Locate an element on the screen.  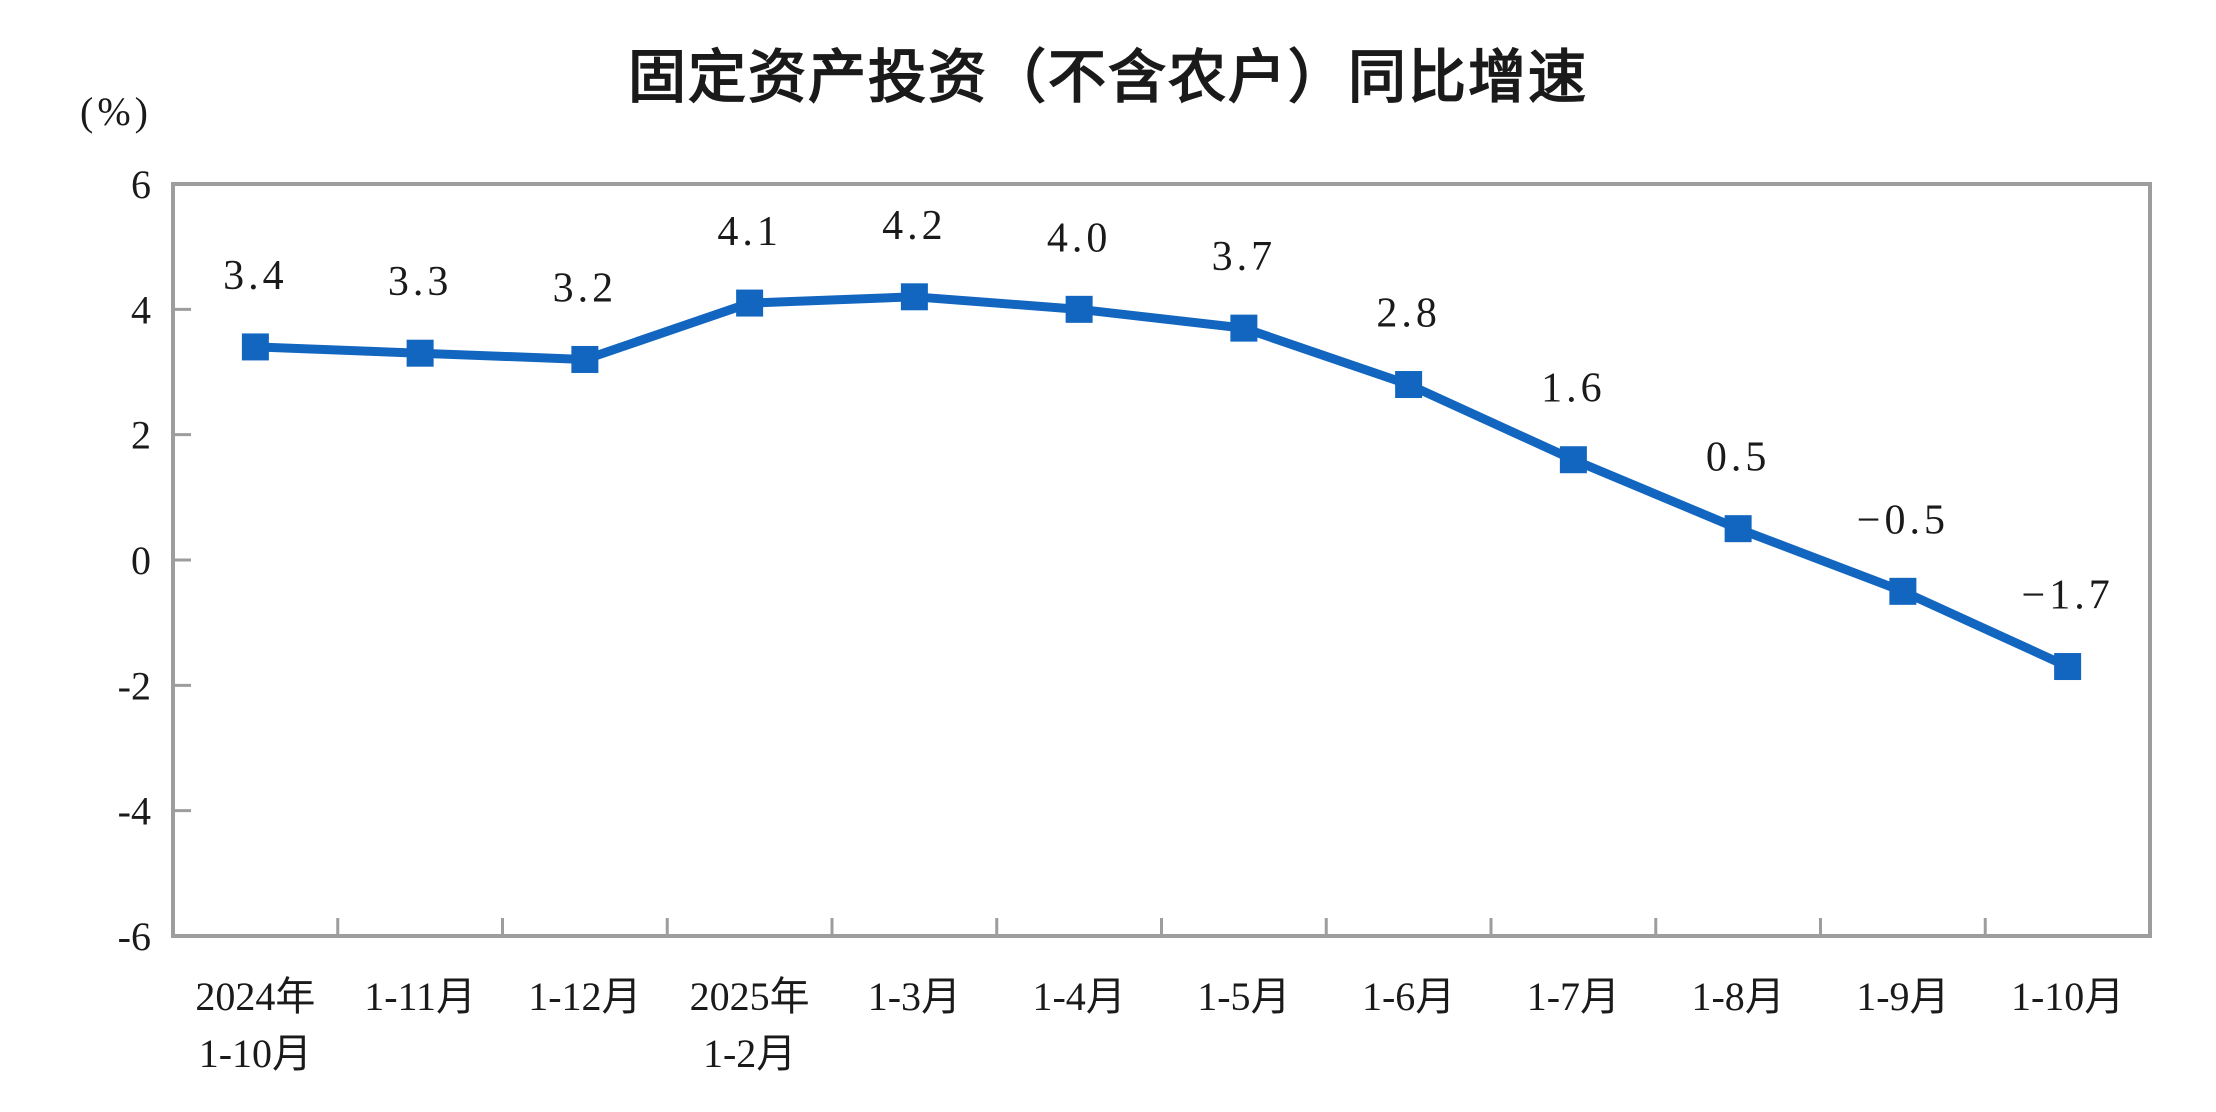
data-point-label: 4.0 is located at coordinates (1079, 238).